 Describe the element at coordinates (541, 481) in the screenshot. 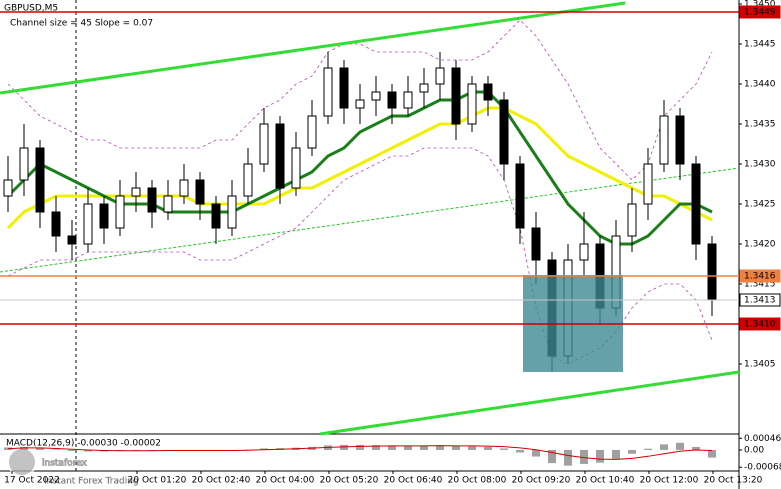

I see `x-tick-label: 20 Oct 09:20` at that location.